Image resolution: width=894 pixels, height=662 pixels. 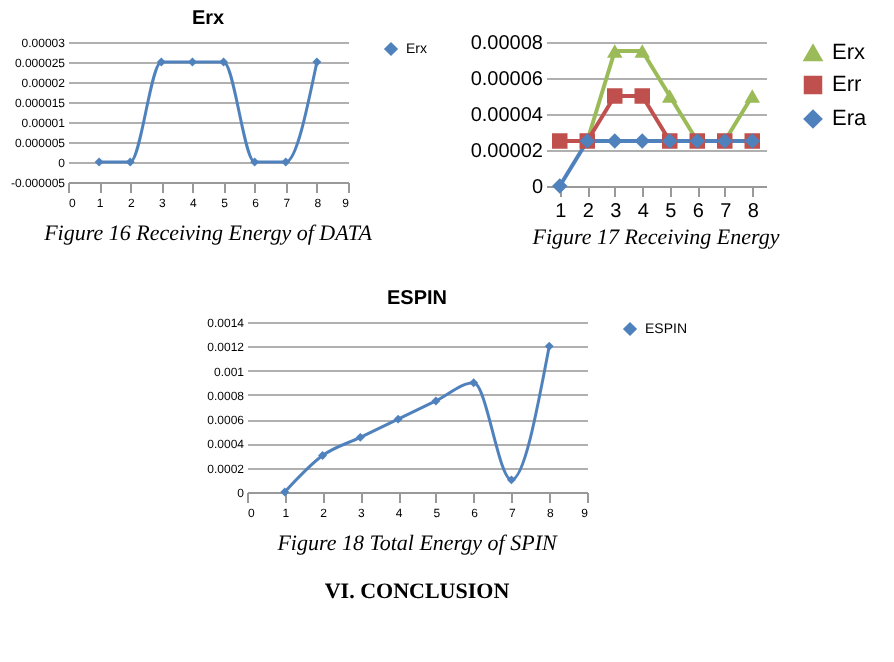 I want to click on x-tick-label: 3, so click(x=616, y=212).